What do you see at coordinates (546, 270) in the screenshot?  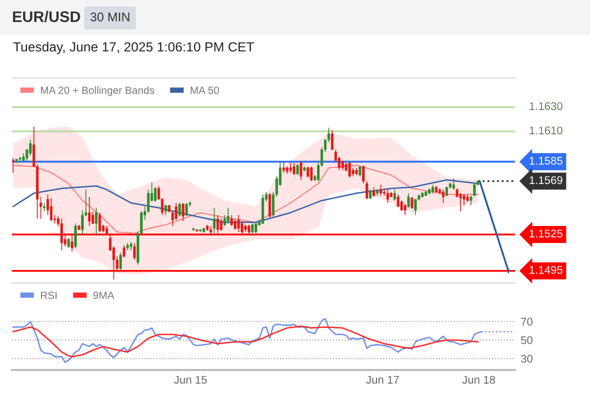 I see `ref-line-label: 1.1495` at bounding box center [546, 270].